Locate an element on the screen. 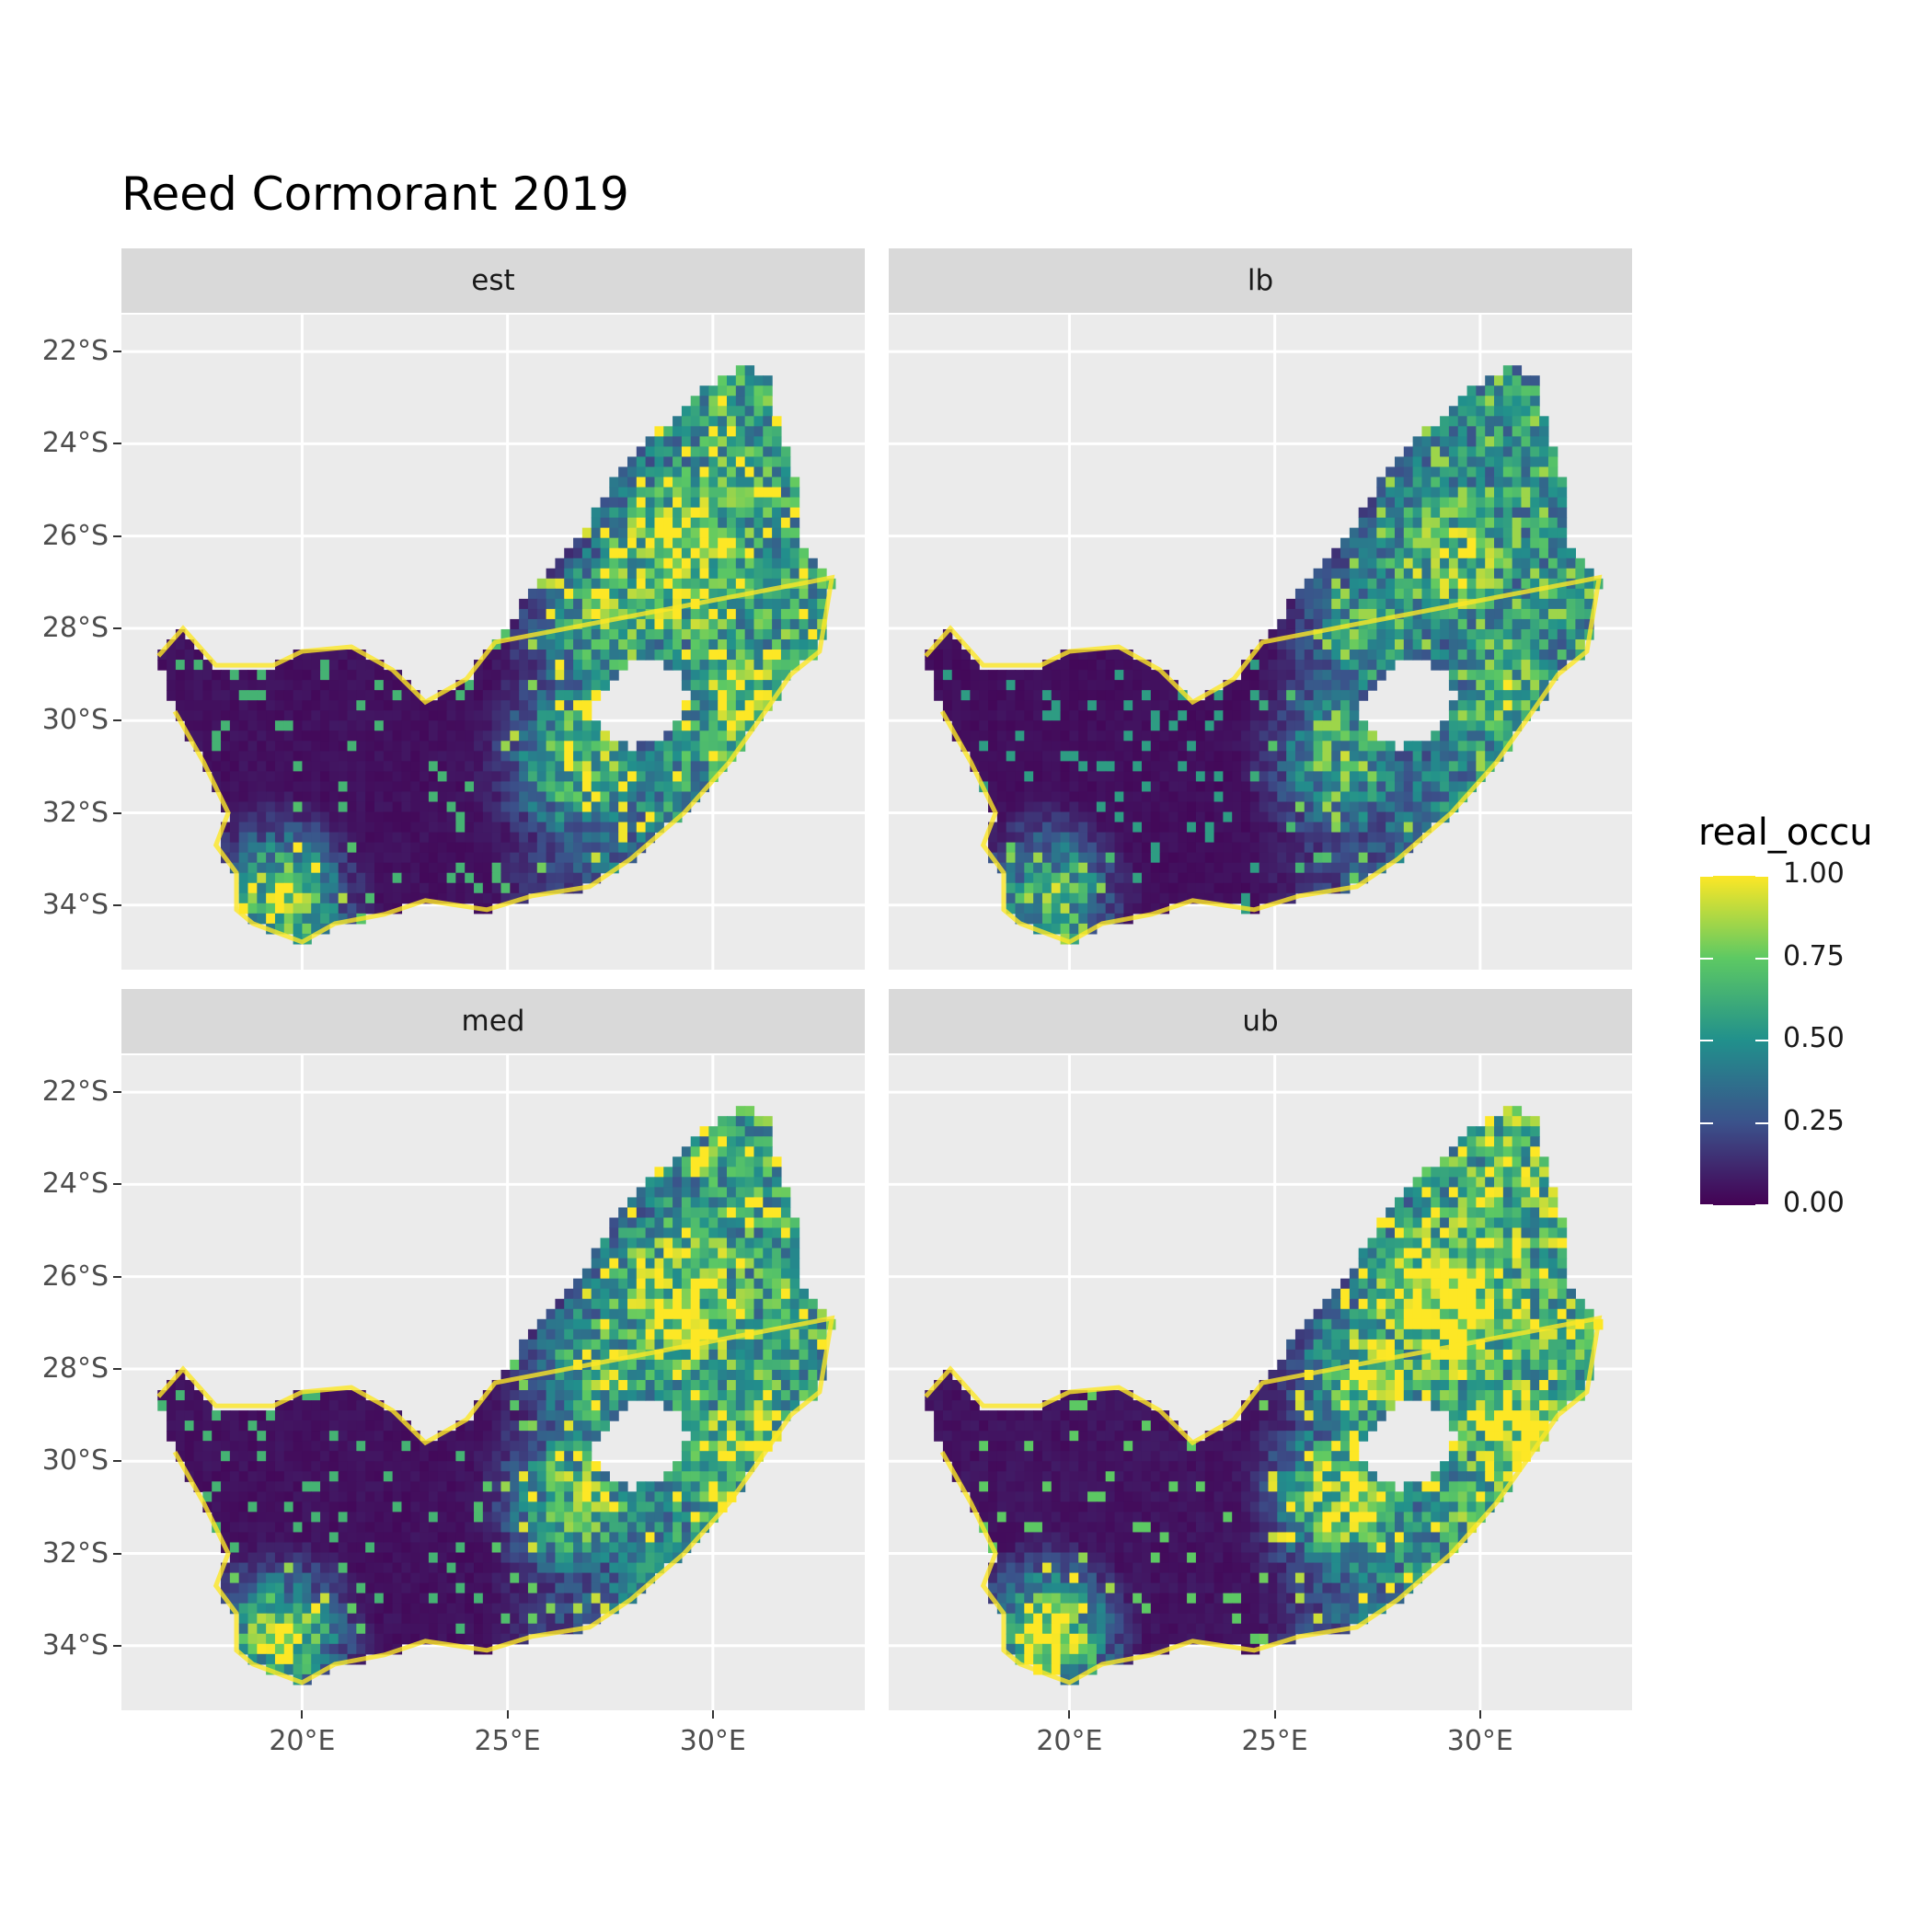 This screenshot has height=1932, width=1932. map-ub is located at coordinates (1260, 1382).